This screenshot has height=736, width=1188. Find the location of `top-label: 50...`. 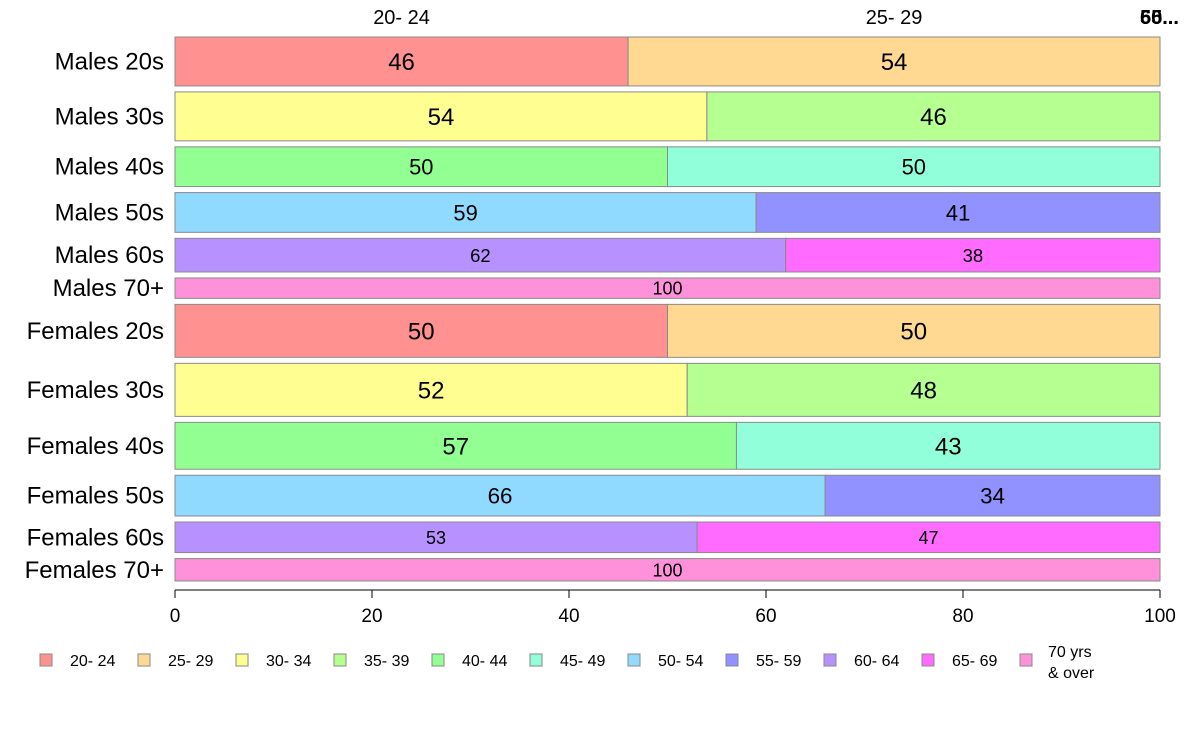

top-label: 50... is located at coordinates (1159, 18).